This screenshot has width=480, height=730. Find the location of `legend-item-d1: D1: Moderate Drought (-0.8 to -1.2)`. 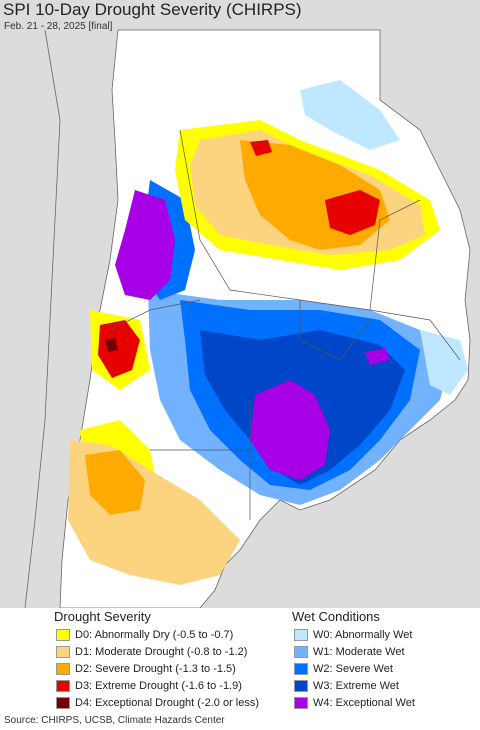

legend-item-d1: D1: Moderate Drought (-0.8 to -1.2) is located at coordinates (151, 651).